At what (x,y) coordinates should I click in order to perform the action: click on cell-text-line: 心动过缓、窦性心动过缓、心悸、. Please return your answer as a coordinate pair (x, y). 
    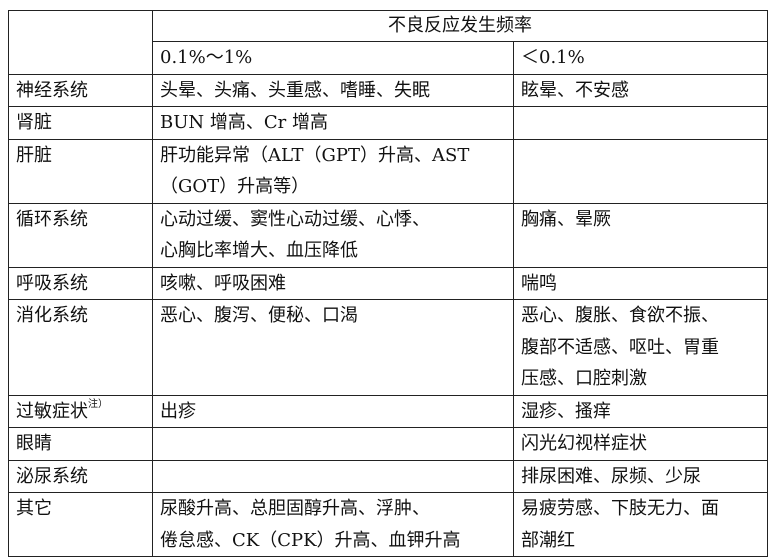
    Looking at the image, I should click on (295, 219).